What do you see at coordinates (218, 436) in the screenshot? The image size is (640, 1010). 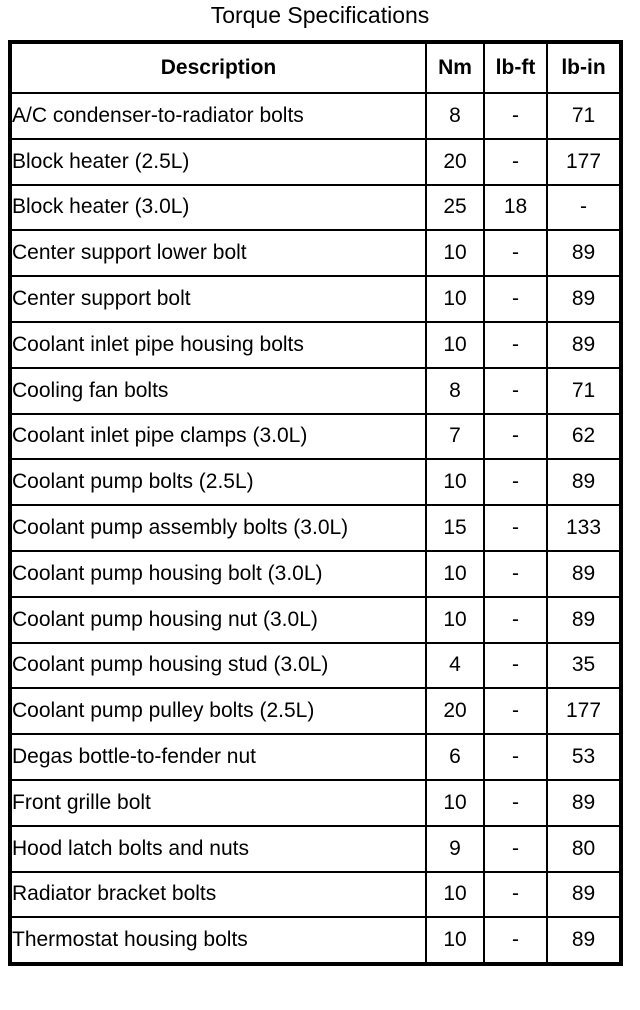 I see `cell-description: Coolant inlet pipe clamps (3.0L)` at bounding box center [218, 436].